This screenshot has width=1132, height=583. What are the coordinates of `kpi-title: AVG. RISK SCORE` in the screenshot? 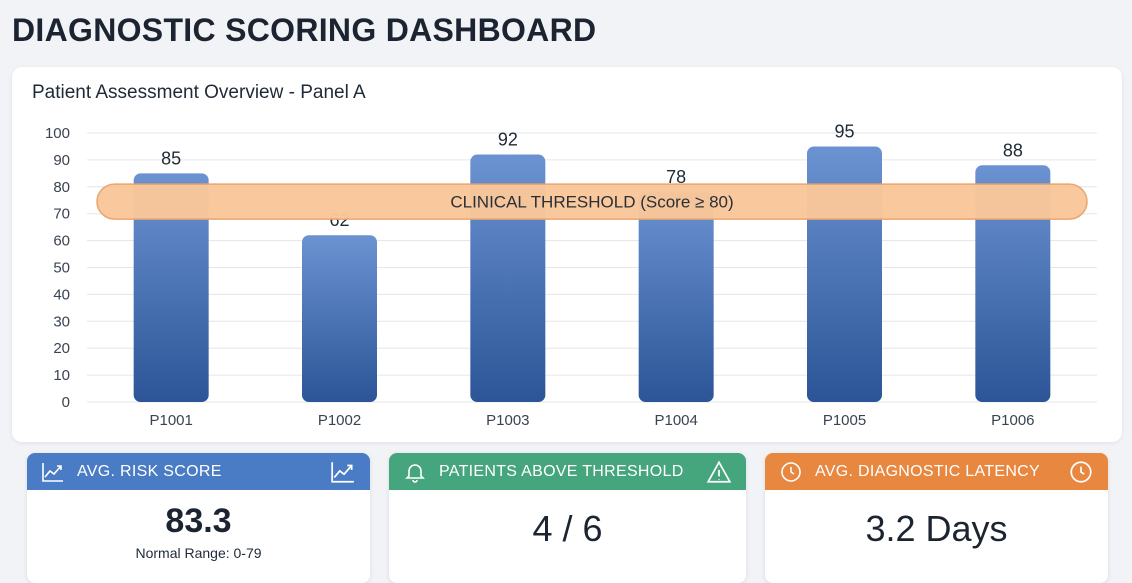 It's located at (149, 471).